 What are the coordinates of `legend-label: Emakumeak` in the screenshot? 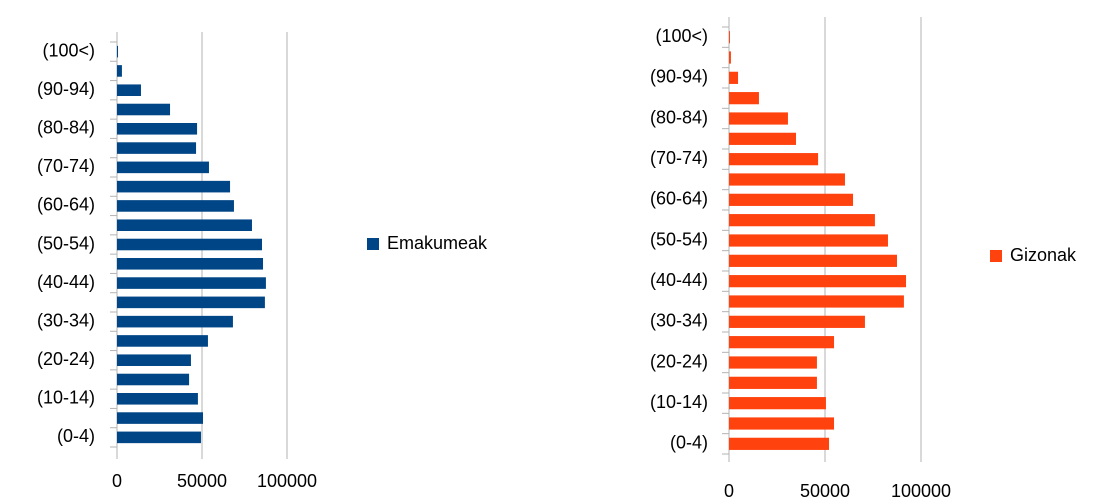 It's located at (437, 243).